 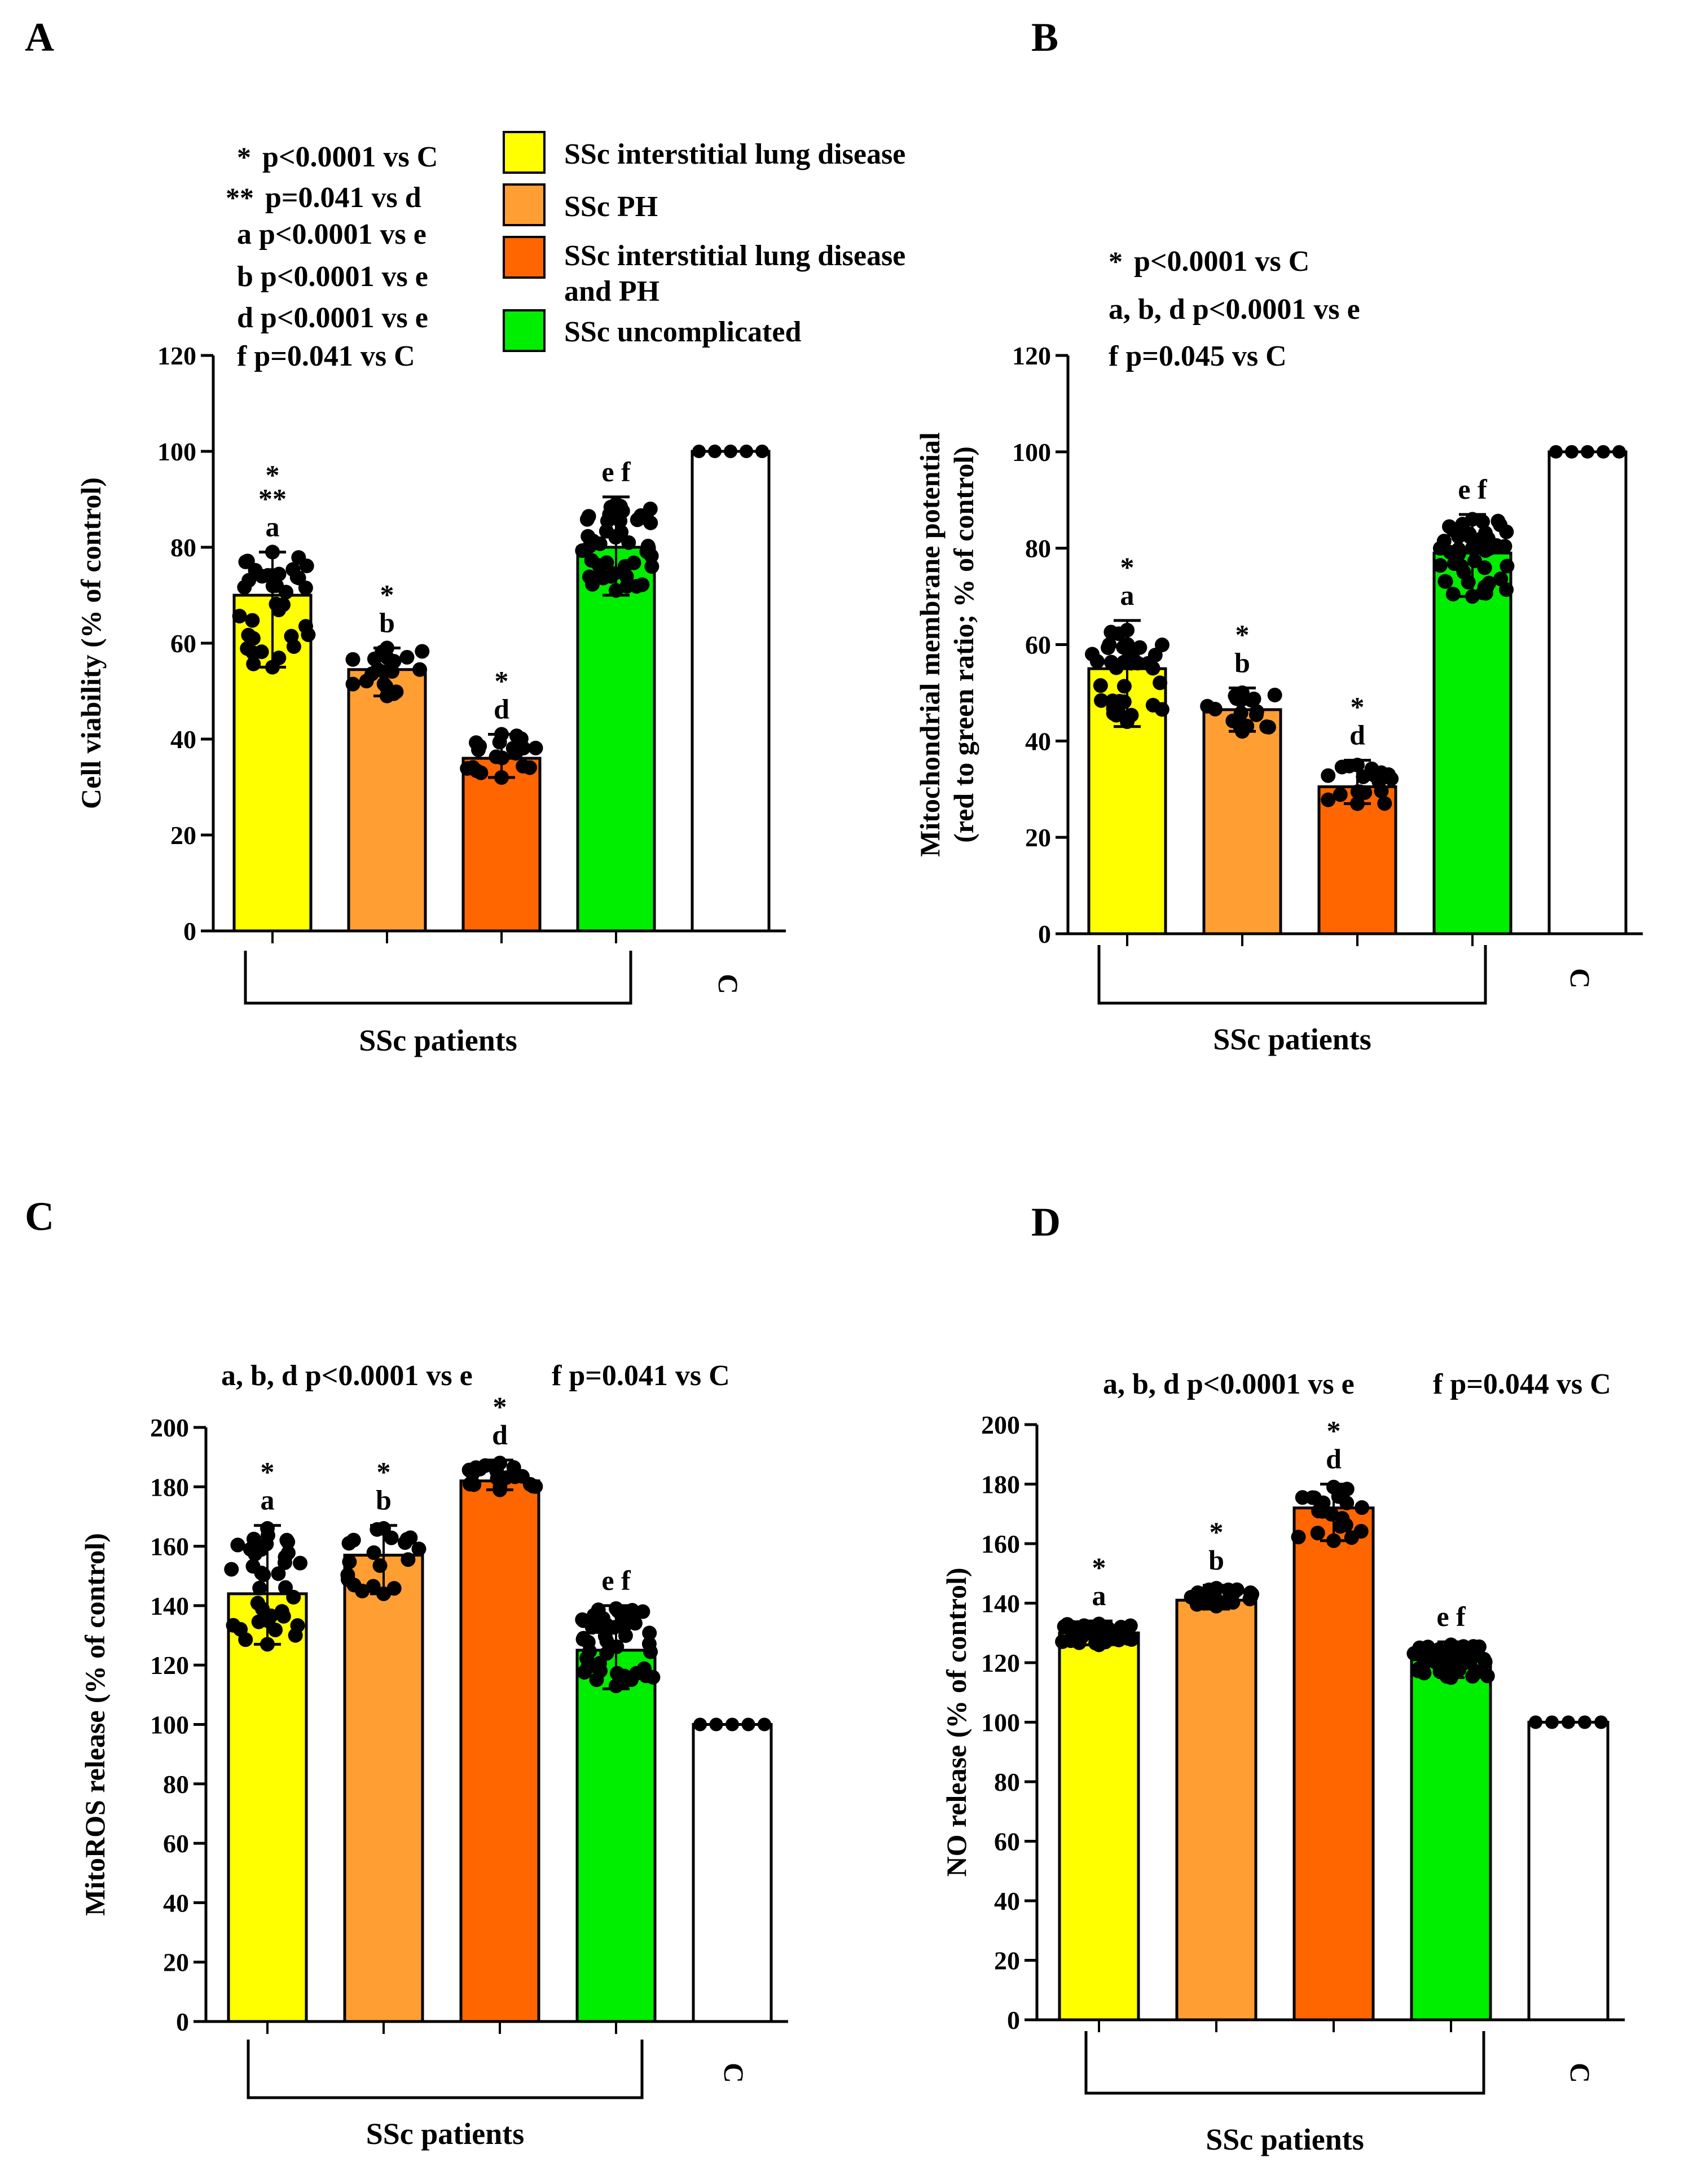 I want to click on panel-letter-a: A, so click(x=39, y=37).